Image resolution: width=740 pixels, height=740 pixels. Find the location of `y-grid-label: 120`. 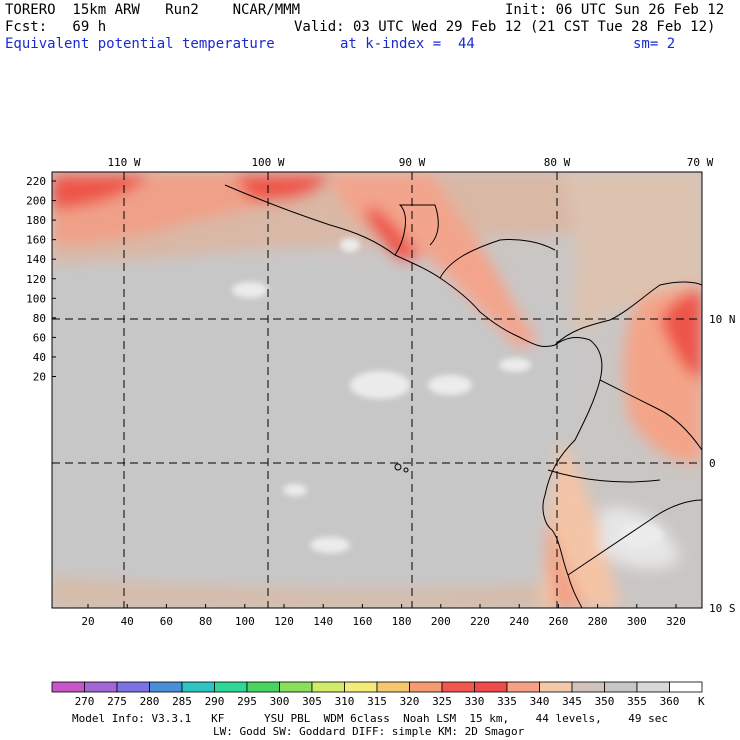

y-grid-label: 120 is located at coordinates (36, 279).